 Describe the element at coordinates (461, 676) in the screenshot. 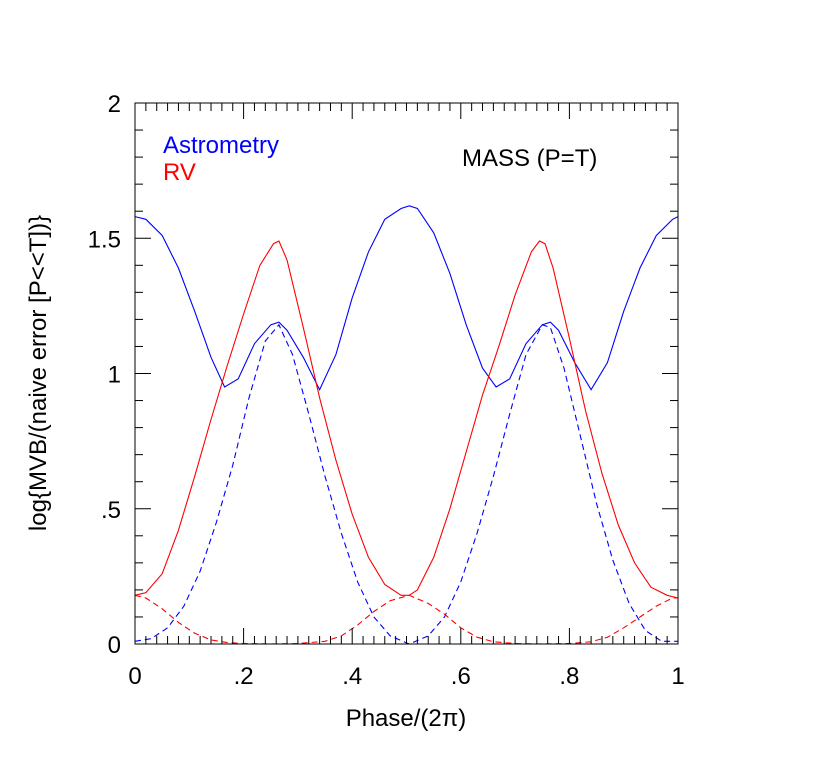

I see `x-tick-label: .6` at that location.